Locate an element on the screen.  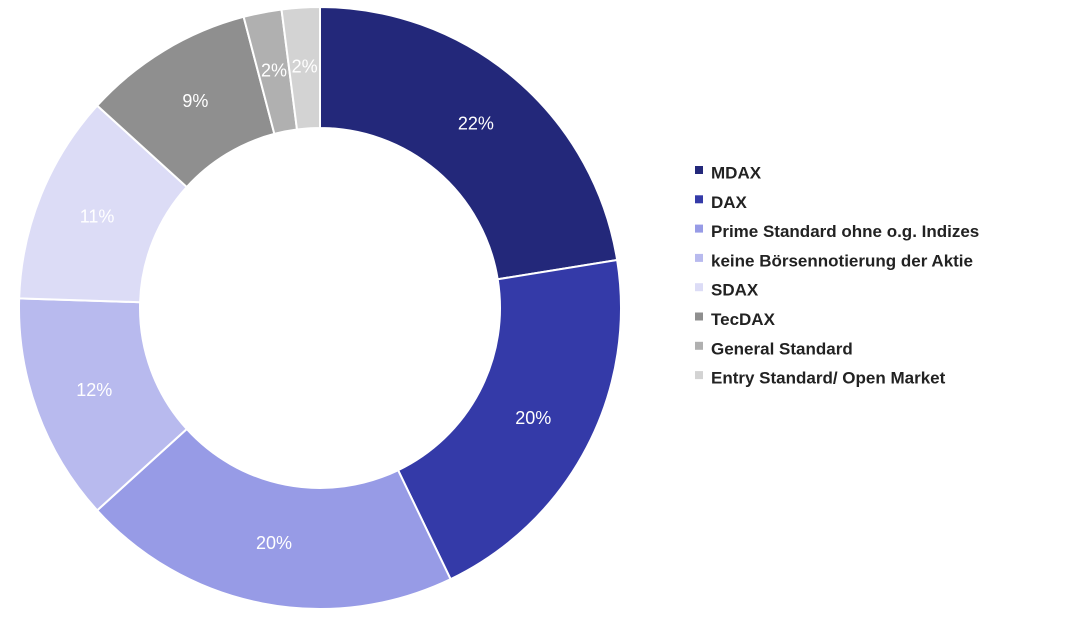
data-label: 22% is located at coordinates (476, 124).